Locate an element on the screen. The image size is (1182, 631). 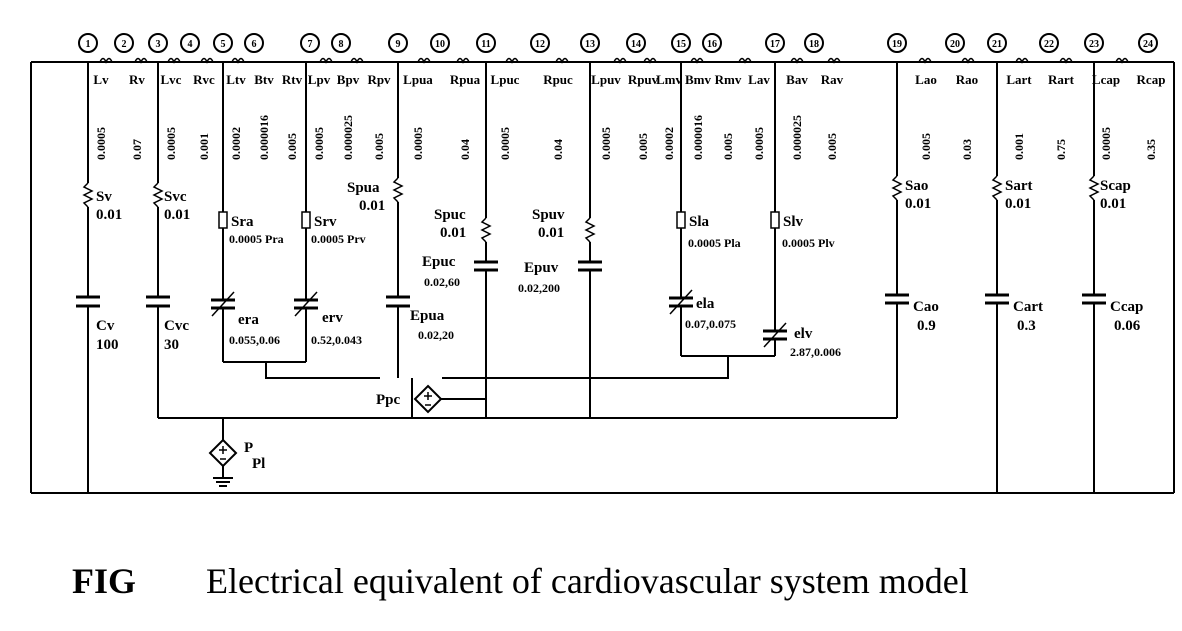
capacitor-label-cart: Cart is located at coordinates (1028, 307).